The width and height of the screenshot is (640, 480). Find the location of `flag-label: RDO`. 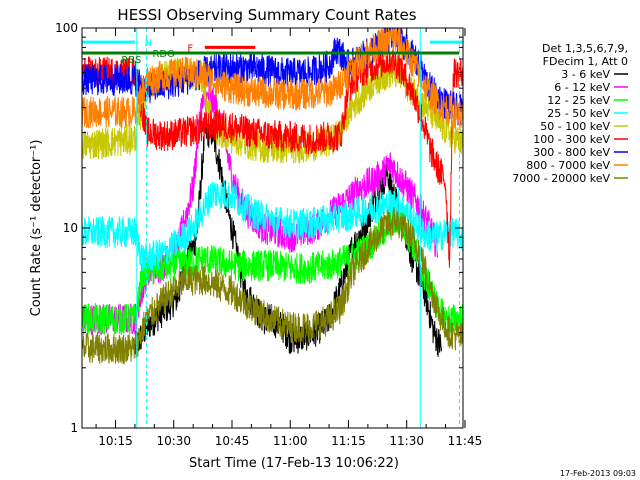

flag-label: RDO is located at coordinates (163, 54).